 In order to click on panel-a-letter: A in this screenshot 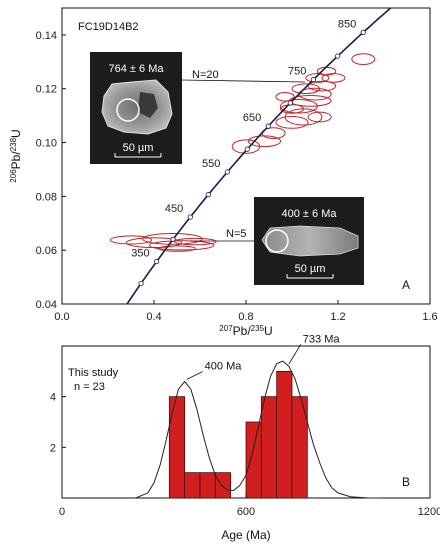, I will do `click(406, 285)`.